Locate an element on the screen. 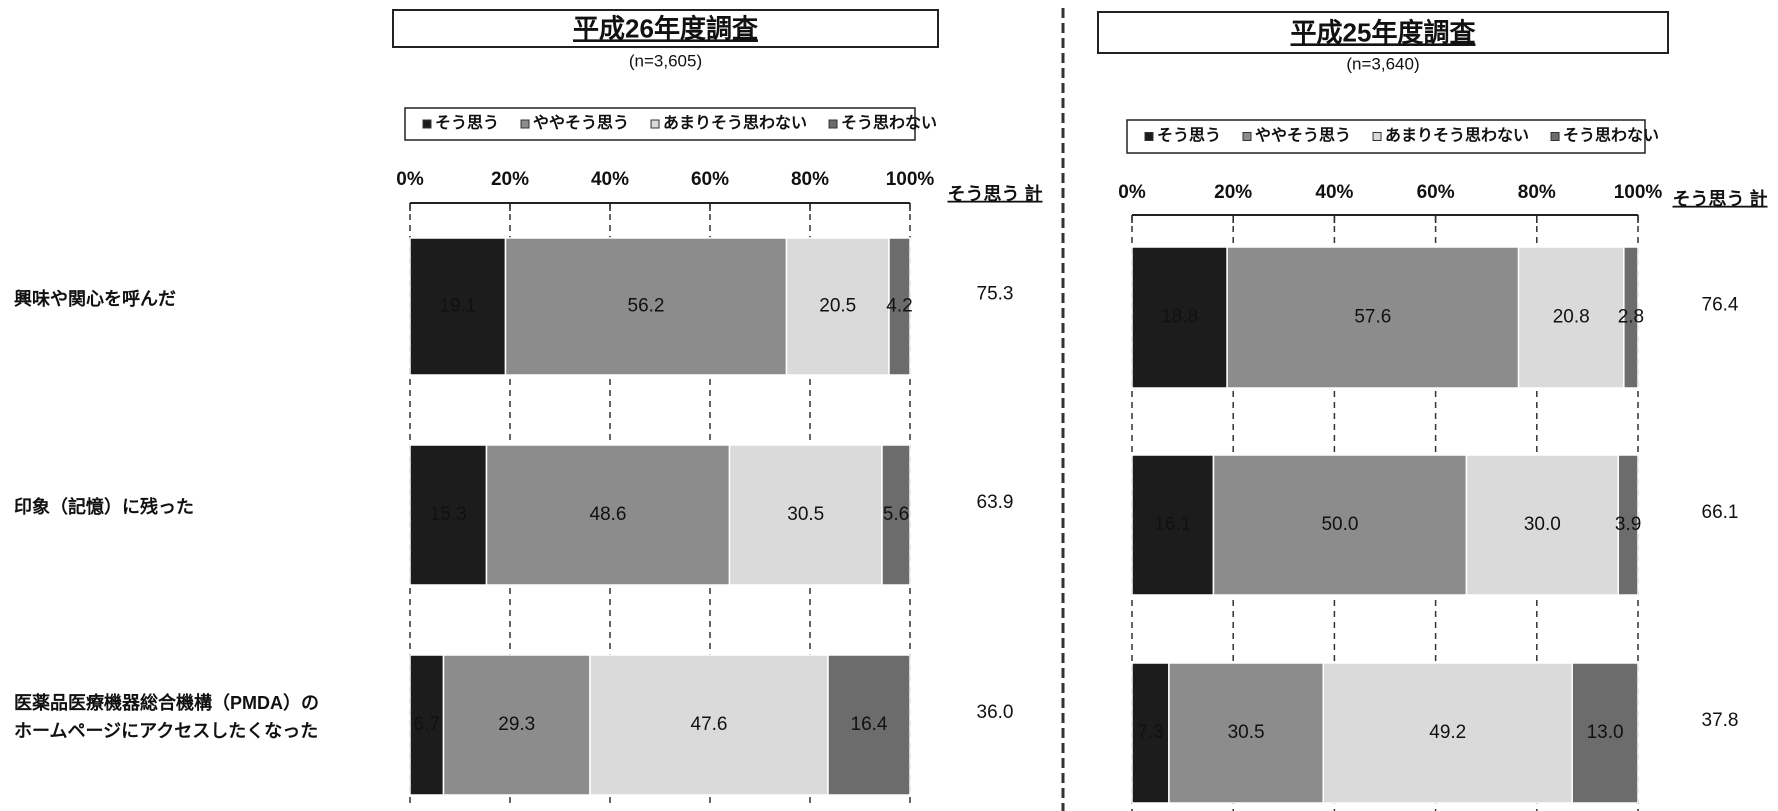 The image size is (1778, 811). chart-subtitle: (n=3,605) is located at coordinates (665, 60).